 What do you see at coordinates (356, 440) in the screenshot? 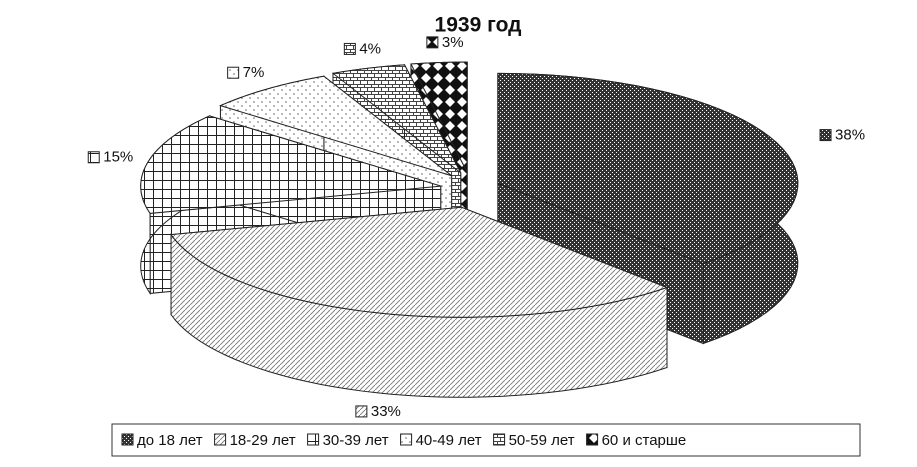
I see `legend-label: 30-39 лет` at bounding box center [356, 440].